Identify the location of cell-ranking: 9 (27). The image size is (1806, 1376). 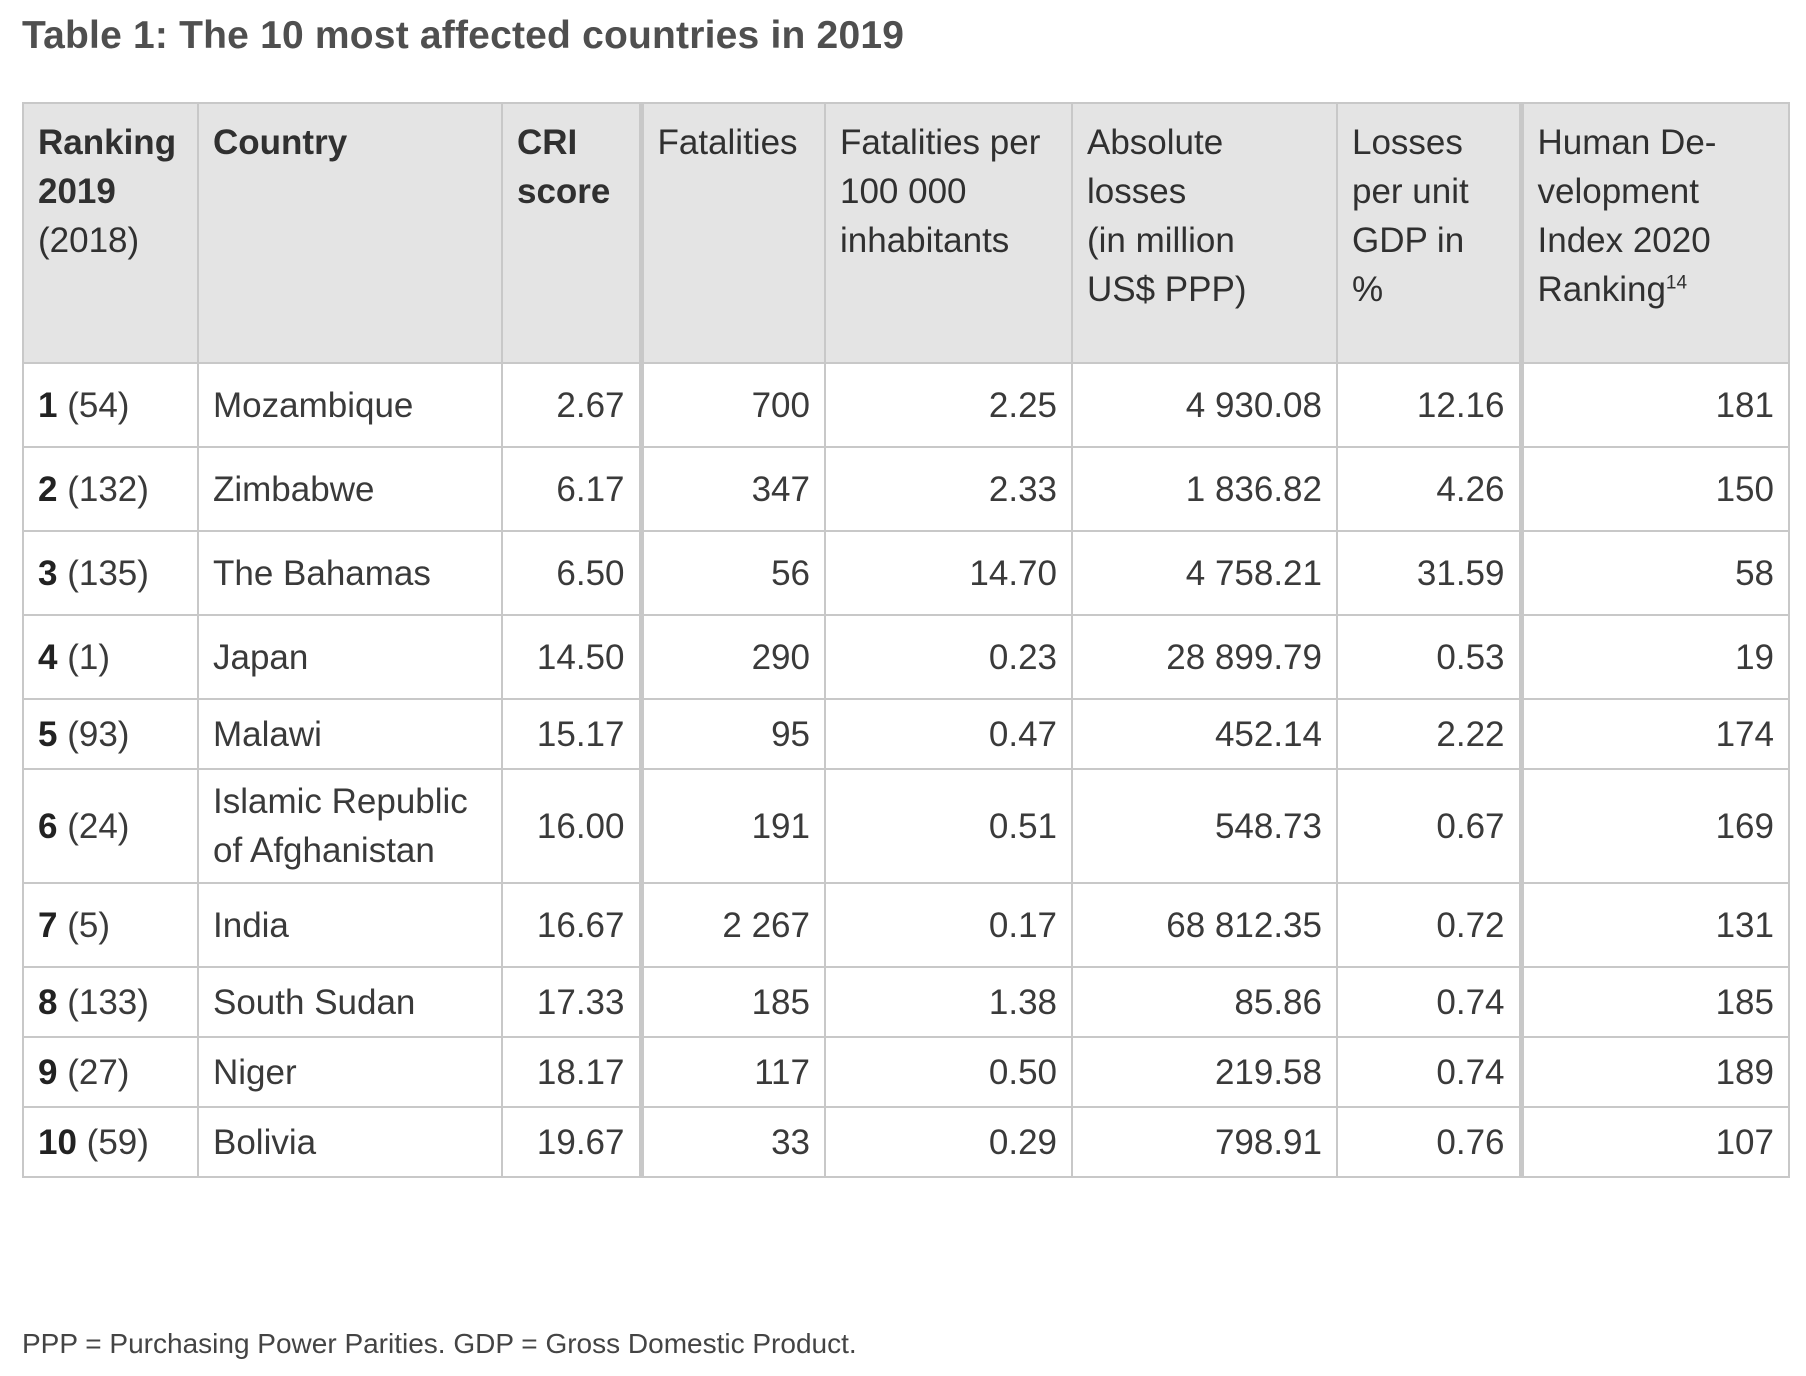
(110, 1072).